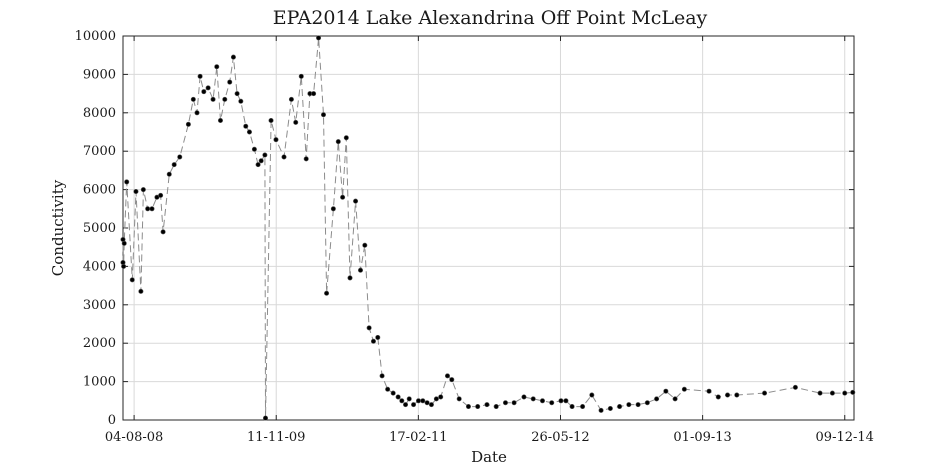  What do you see at coordinates (112, 420) in the screenshot?
I see `y-tick-label: 0` at bounding box center [112, 420].